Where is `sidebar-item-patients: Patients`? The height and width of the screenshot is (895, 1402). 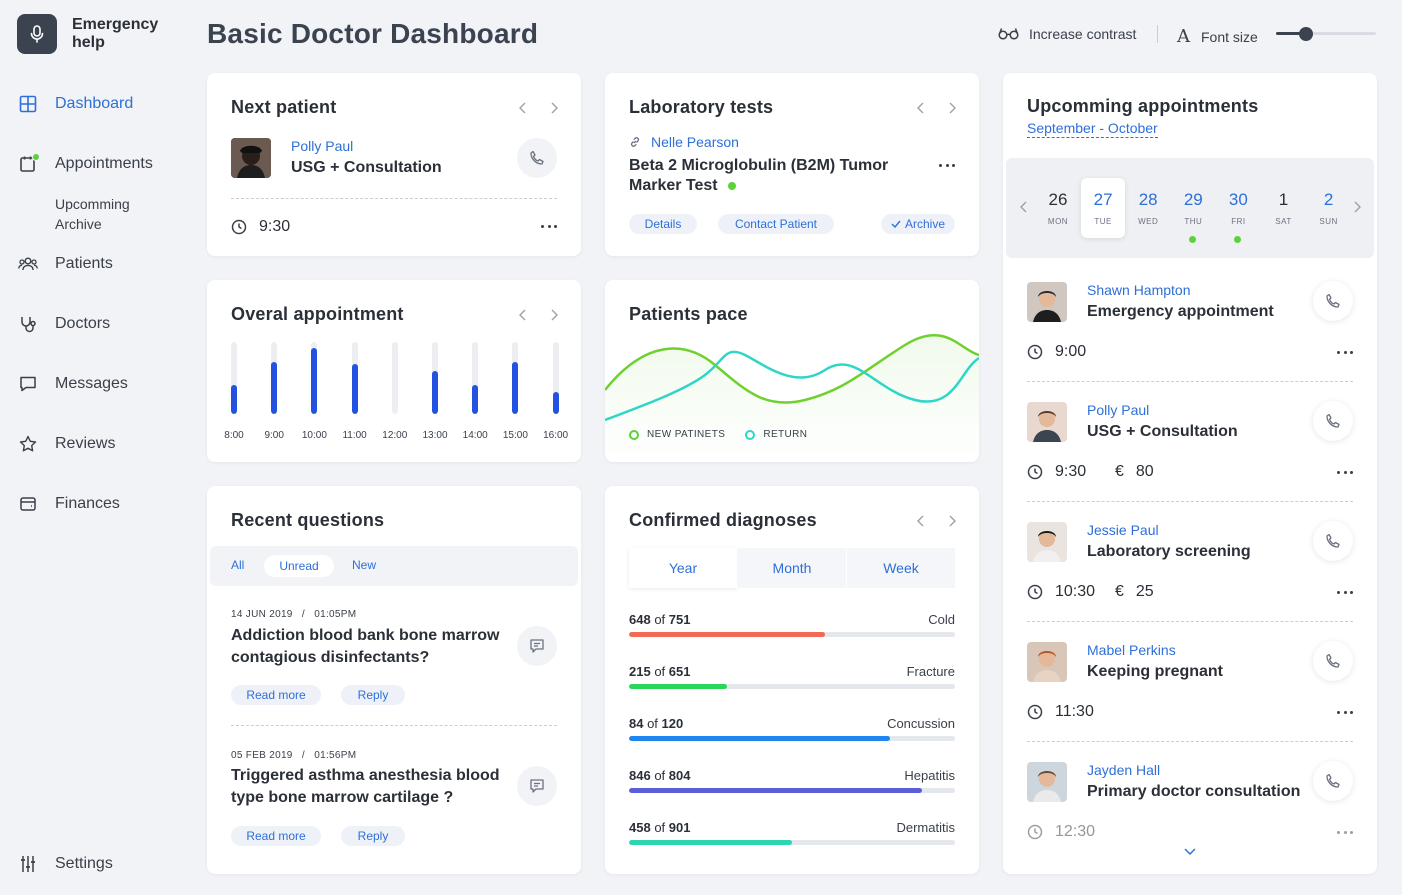 sidebar-item-patients: Patients is located at coordinates (65, 264).